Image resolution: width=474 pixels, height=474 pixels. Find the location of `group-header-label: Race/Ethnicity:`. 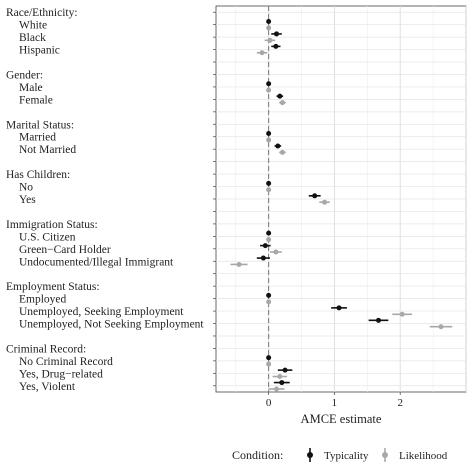

group-header-label: Race/Ethnicity: is located at coordinates (42, 13).